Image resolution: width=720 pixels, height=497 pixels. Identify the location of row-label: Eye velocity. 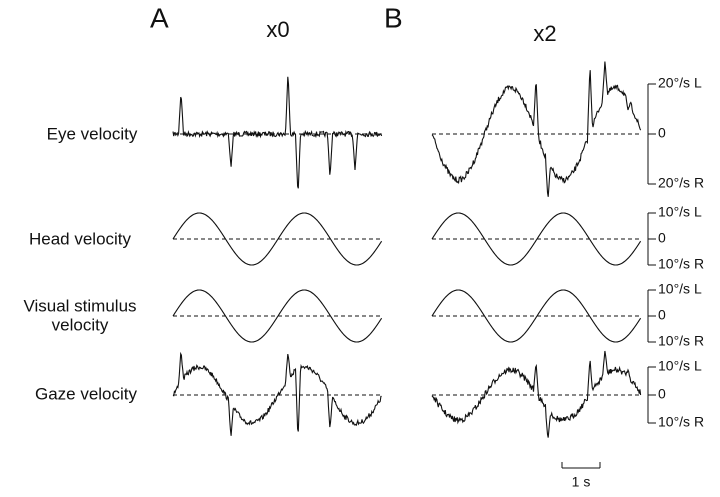
(92, 133).